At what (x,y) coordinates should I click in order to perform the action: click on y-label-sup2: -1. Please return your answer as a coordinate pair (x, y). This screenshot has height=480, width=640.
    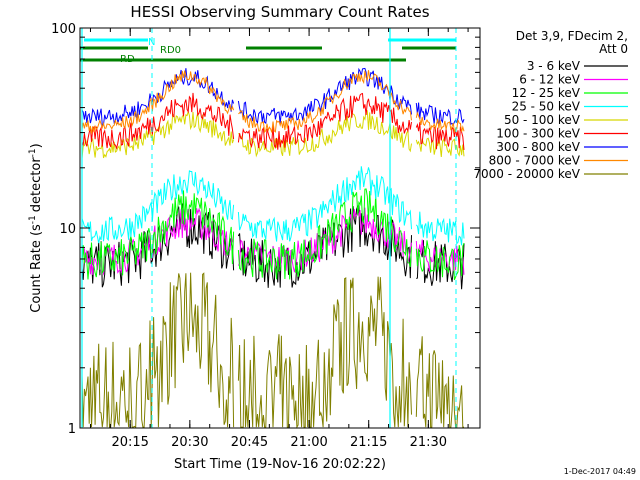
    Looking at the image, I should click on (33, 152).